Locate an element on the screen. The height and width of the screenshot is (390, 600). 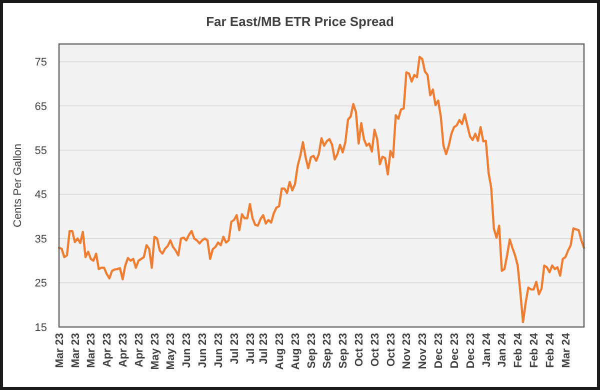
y-tick-label: 15 is located at coordinates (40, 328).